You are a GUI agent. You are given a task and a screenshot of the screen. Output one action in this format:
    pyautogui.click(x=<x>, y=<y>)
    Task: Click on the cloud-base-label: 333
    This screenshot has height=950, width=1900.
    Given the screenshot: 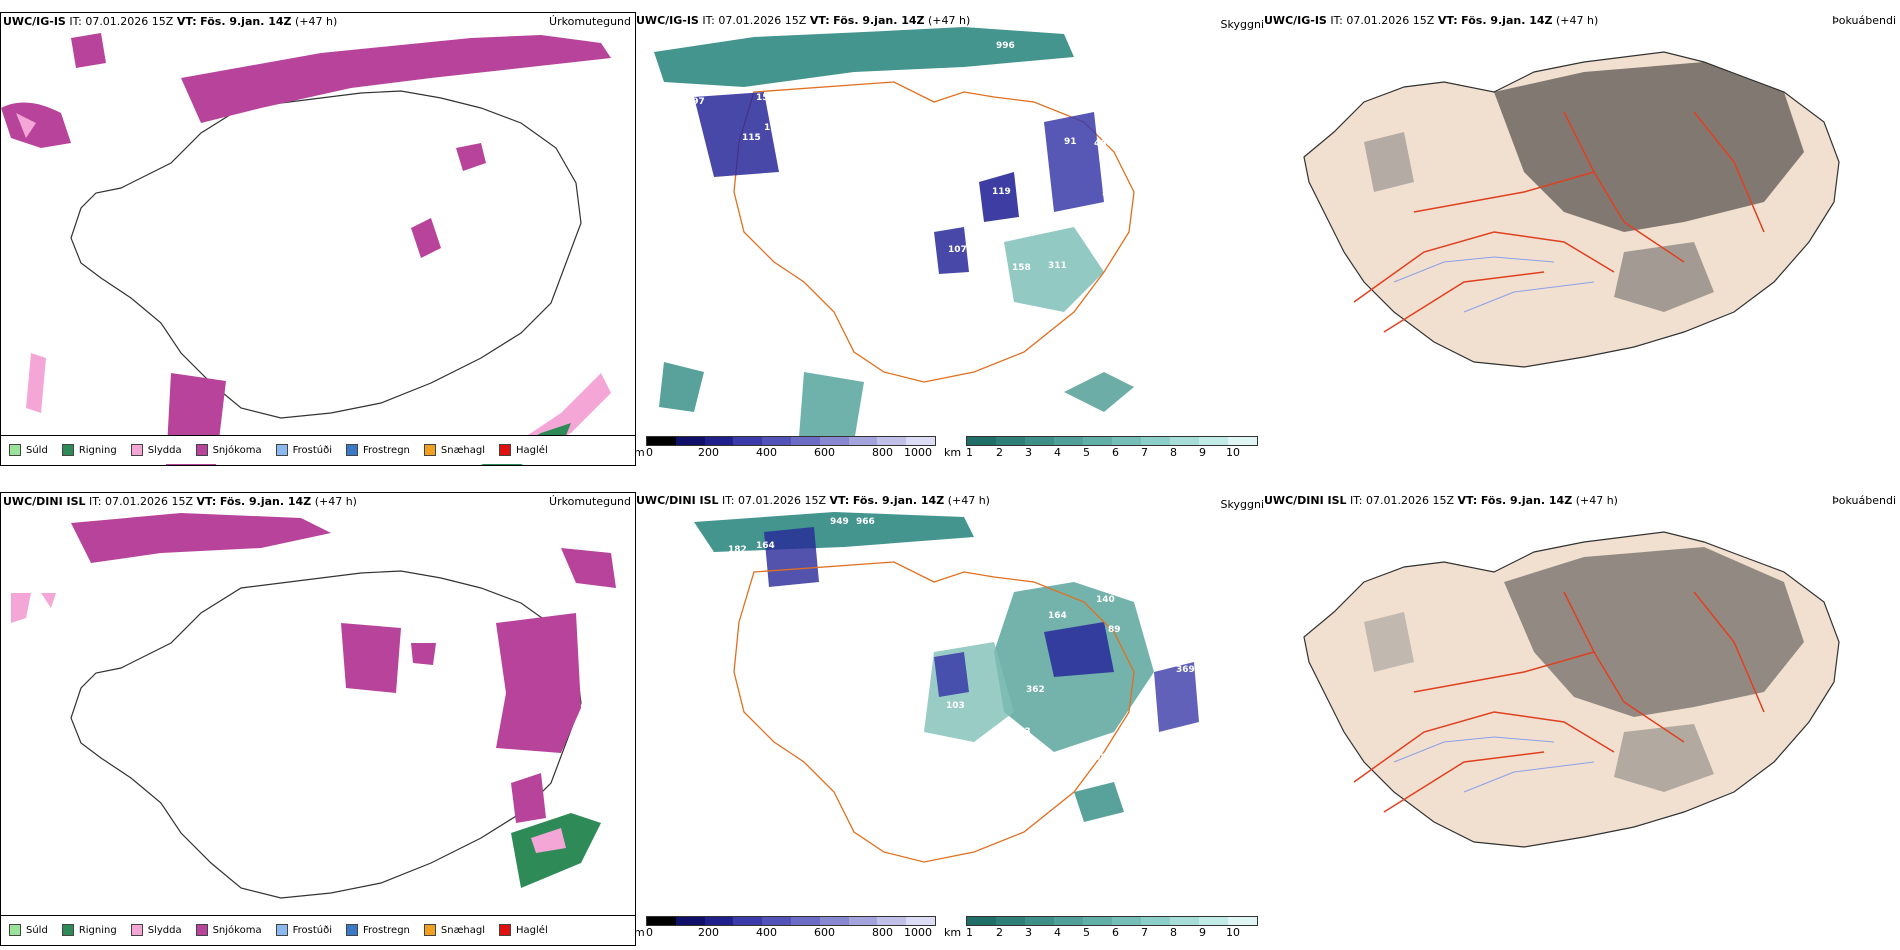 What is the action you would take?
    pyautogui.click(x=1021, y=732)
    